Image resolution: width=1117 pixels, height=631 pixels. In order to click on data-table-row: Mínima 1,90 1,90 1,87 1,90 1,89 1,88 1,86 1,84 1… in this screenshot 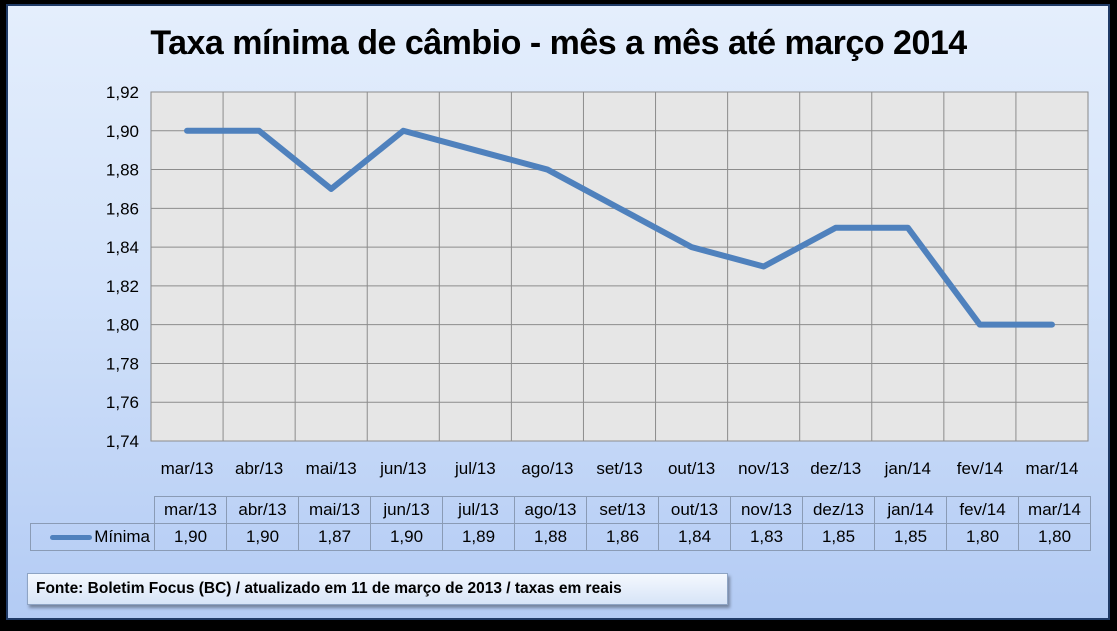, I will do `click(560, 537)`.